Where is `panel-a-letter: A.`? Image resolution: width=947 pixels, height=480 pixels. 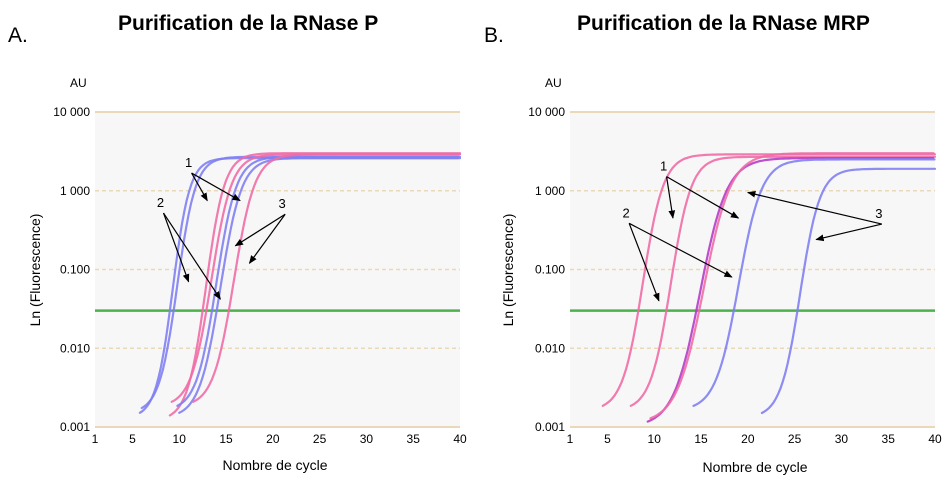
panel-a-letter: A. is located at coordinates (18, 35).